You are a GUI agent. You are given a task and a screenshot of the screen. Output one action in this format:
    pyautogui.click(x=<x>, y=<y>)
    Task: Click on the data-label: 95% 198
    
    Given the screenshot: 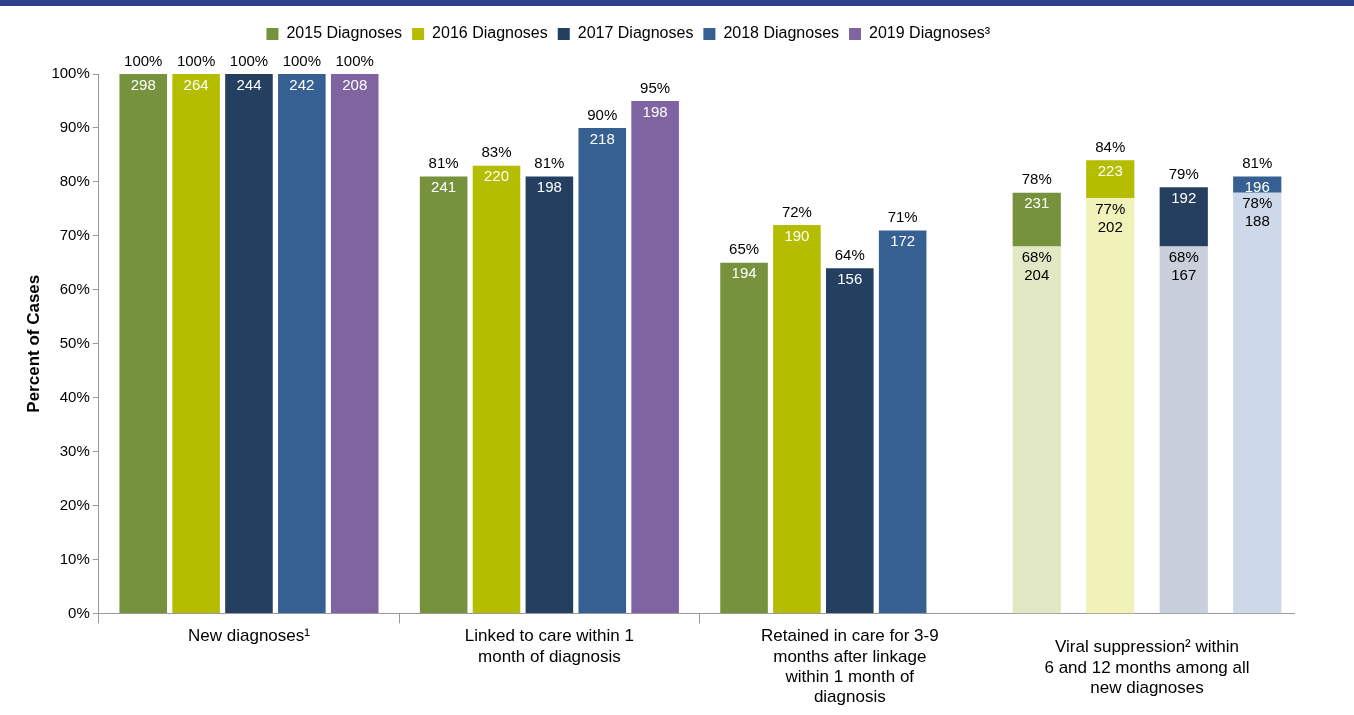 What is the action you would take?
    pyautogui.click(x=655, y=99)
    